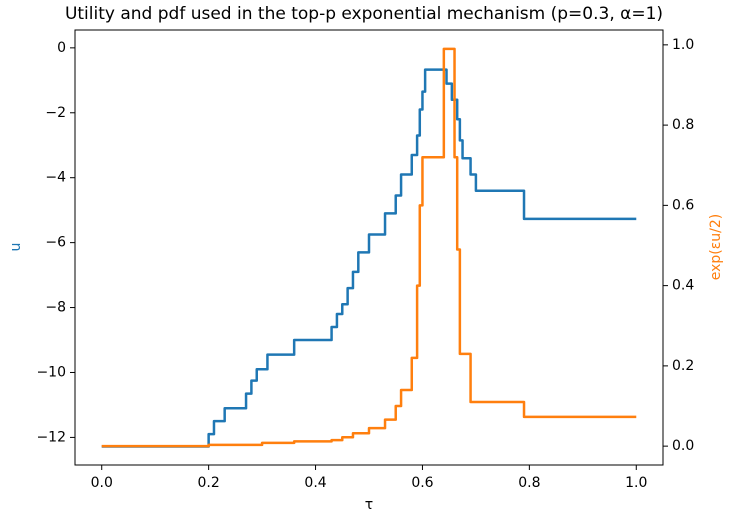 The width and height of the screenshot is (729, 515). I want to click on y2-tick-label: 1.0, so click(683, 45).